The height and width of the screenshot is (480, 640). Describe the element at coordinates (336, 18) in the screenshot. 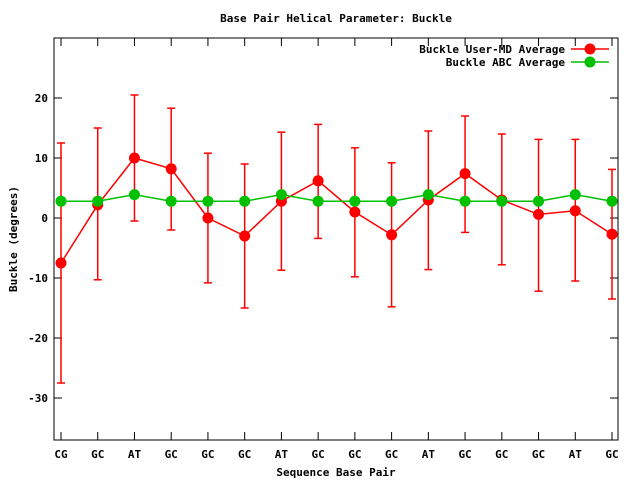

I see `chart-title: Base Pair Helical Parameter: Buckle` at that location.